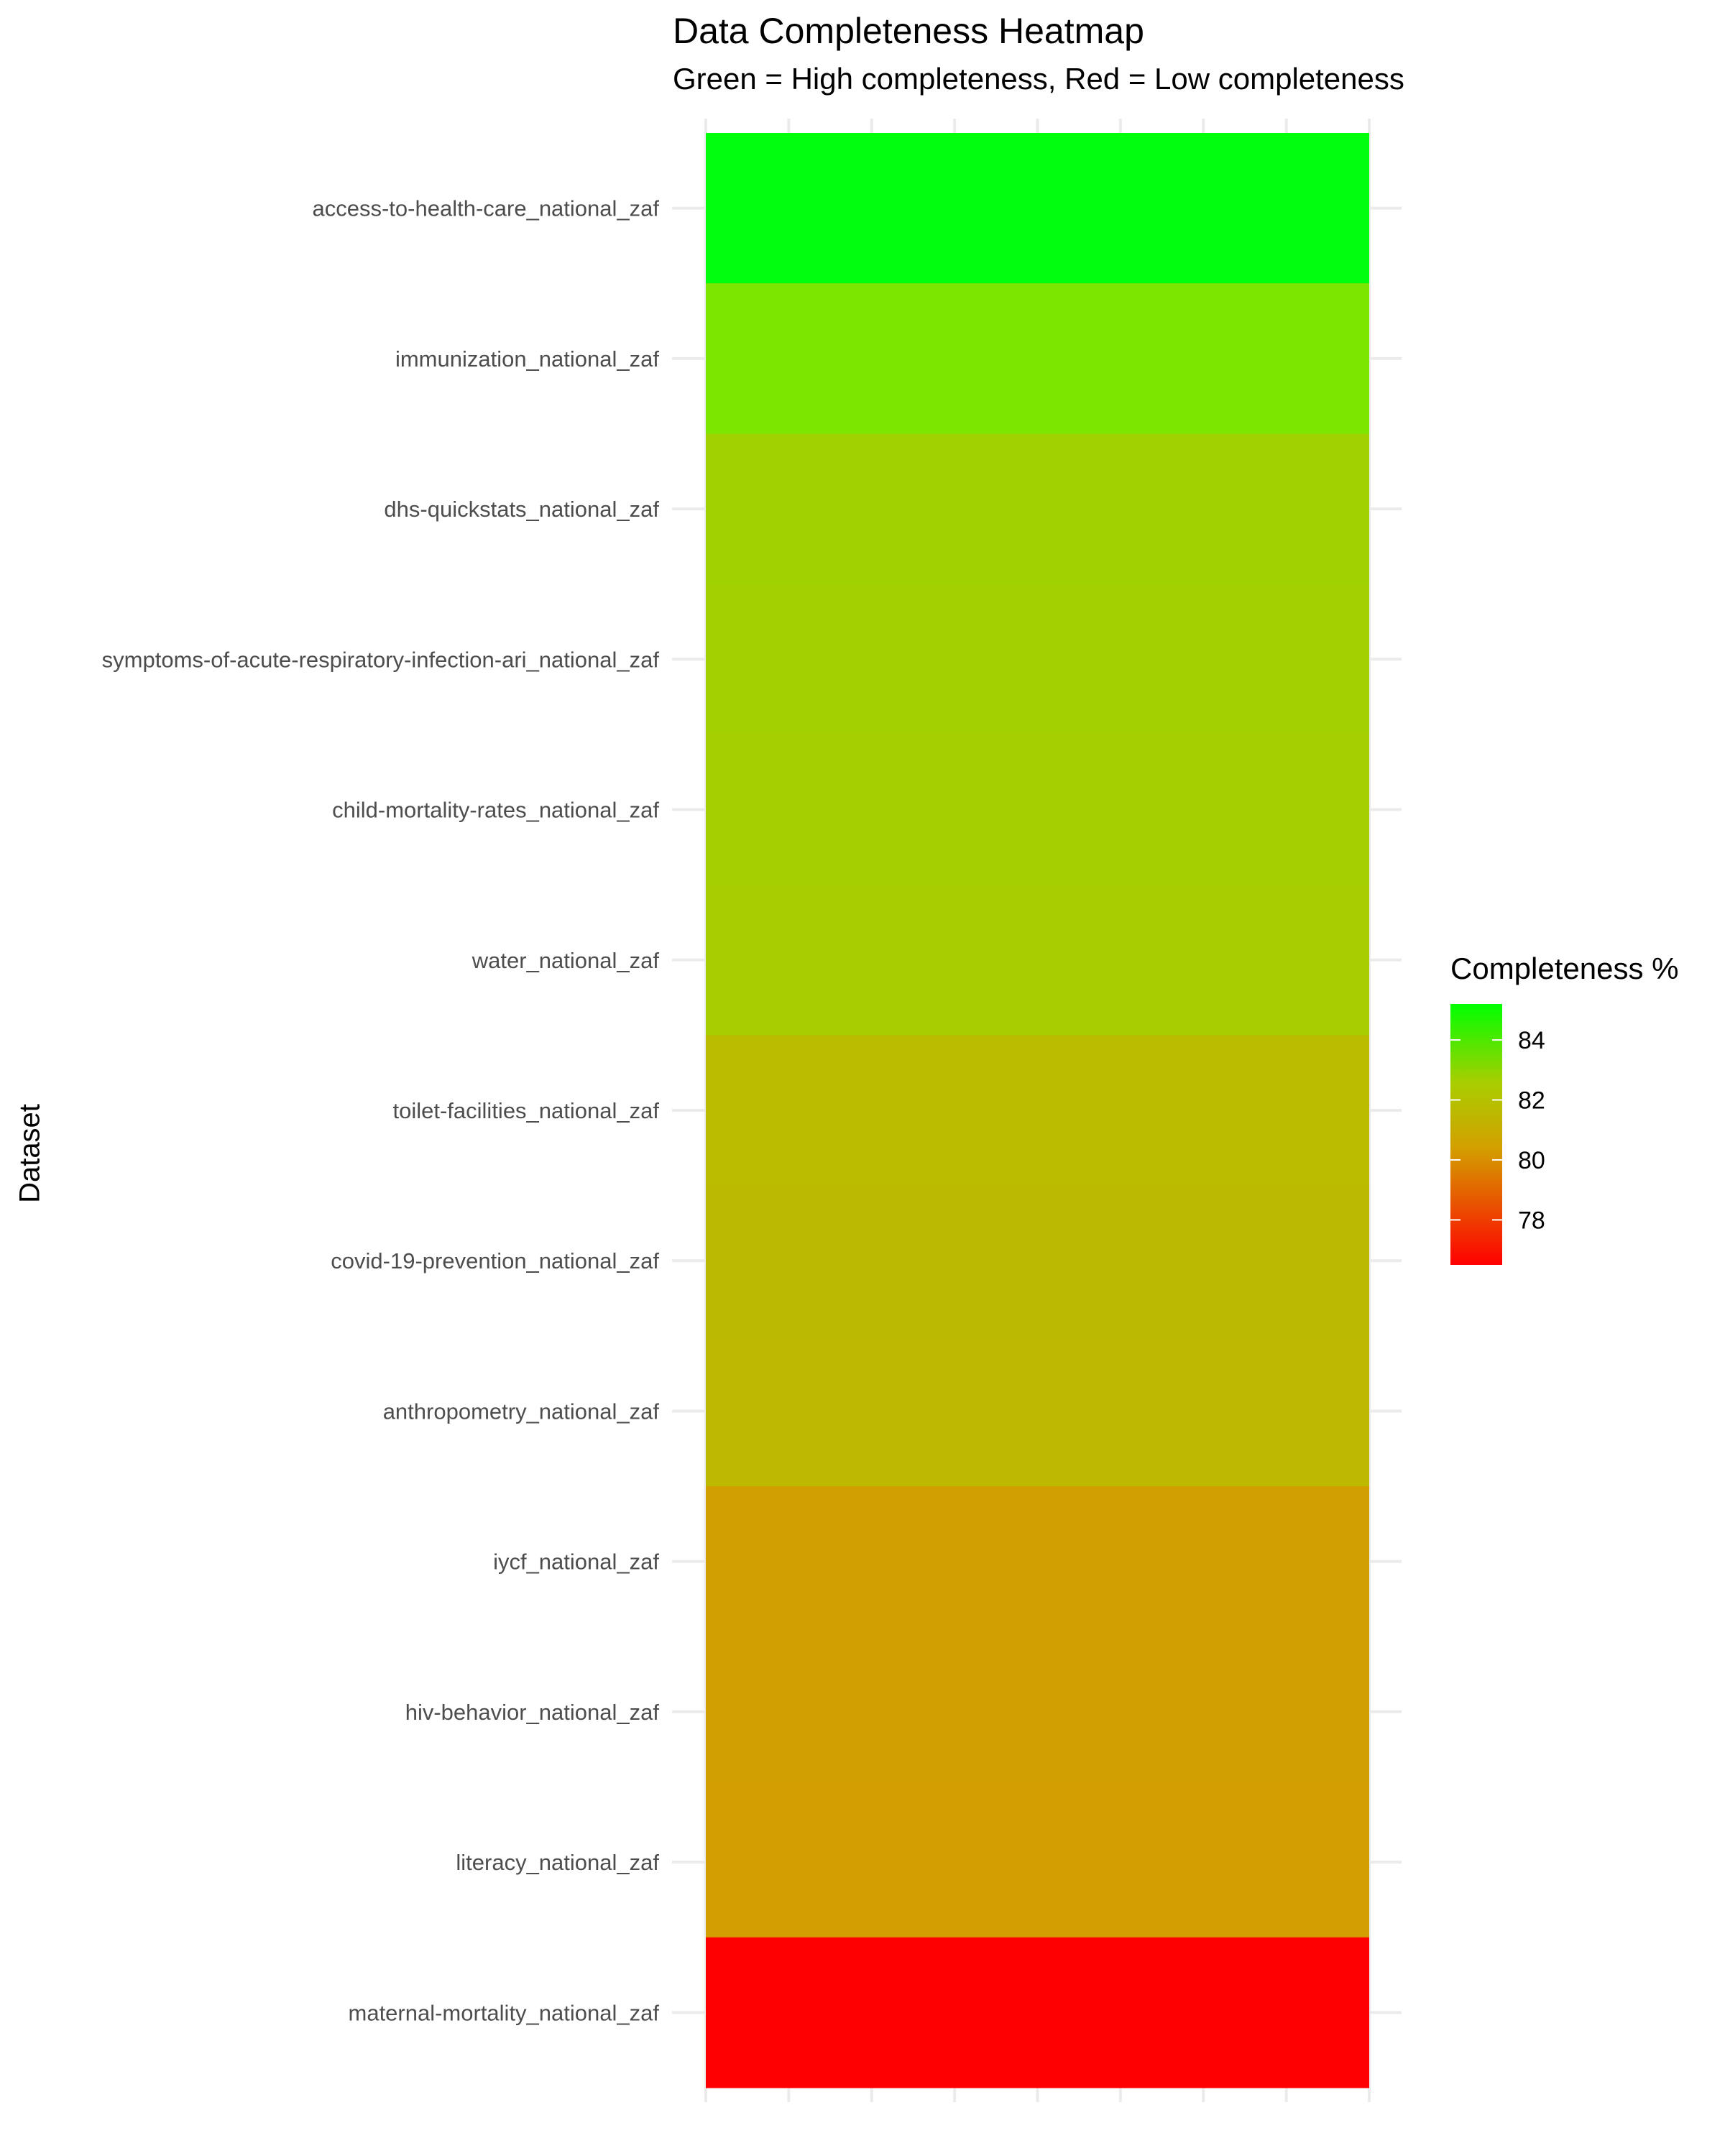 The width and height of the screenshot is (1725, 2156). I want to click on heatmap-tile: anthropometry_national_zaf: 81.5, so click(1037, 1411).